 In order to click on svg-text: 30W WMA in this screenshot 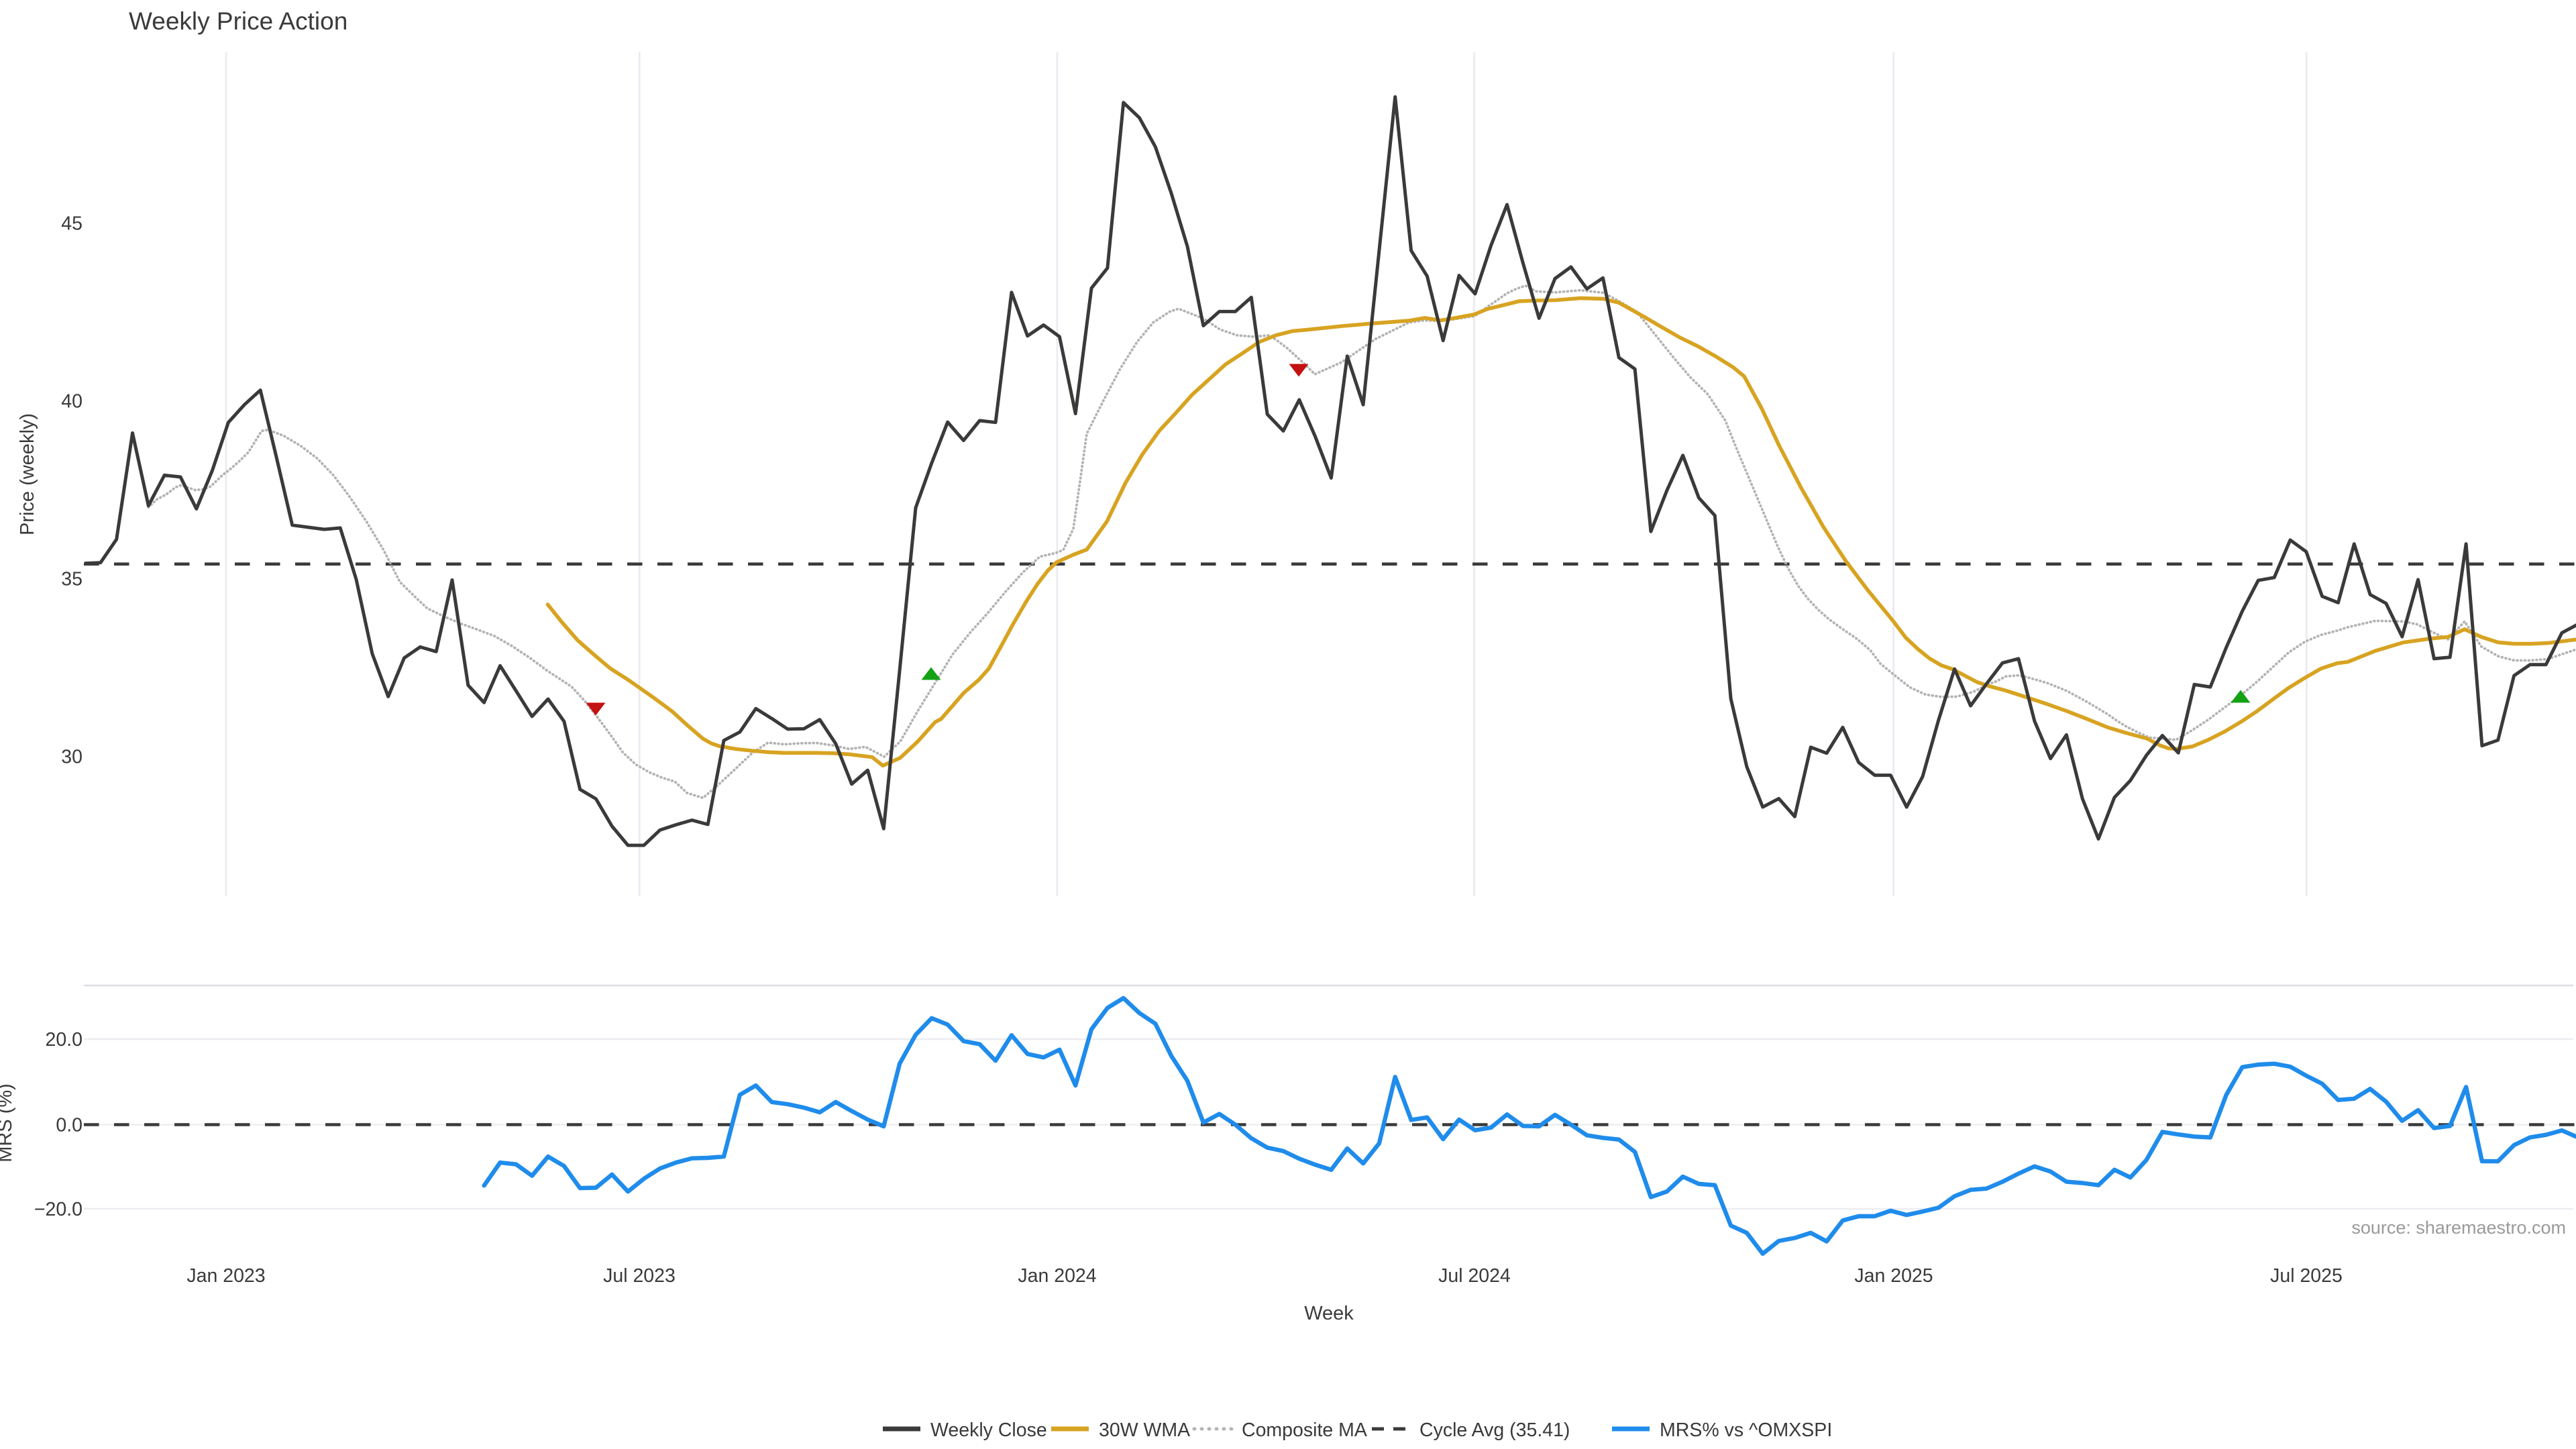, I will do `click(1144, 1430)`.